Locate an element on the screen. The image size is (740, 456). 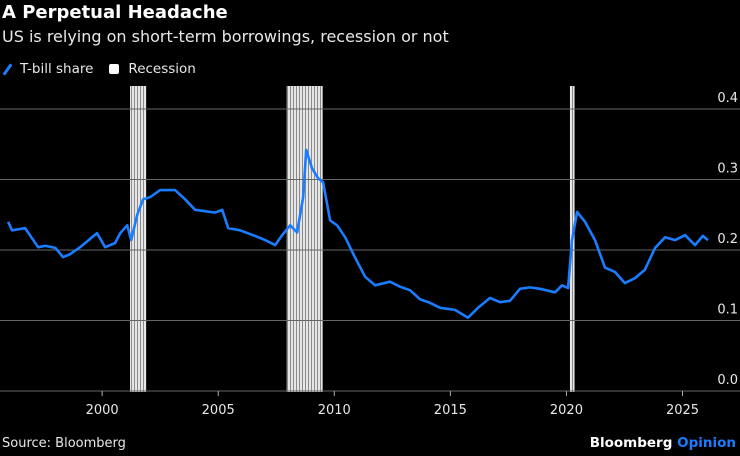
x-tick-label: 2015 is located at coordinates (450, 410).